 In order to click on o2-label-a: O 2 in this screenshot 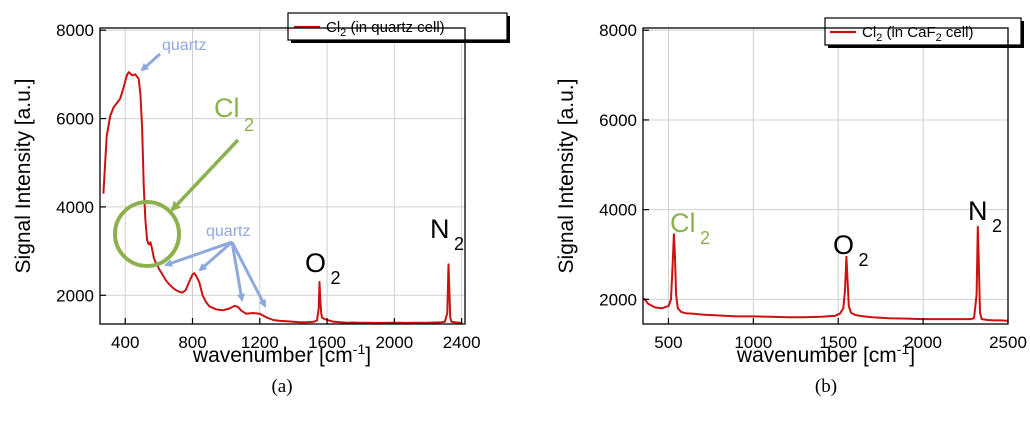, I will do `click(322, 268)`.